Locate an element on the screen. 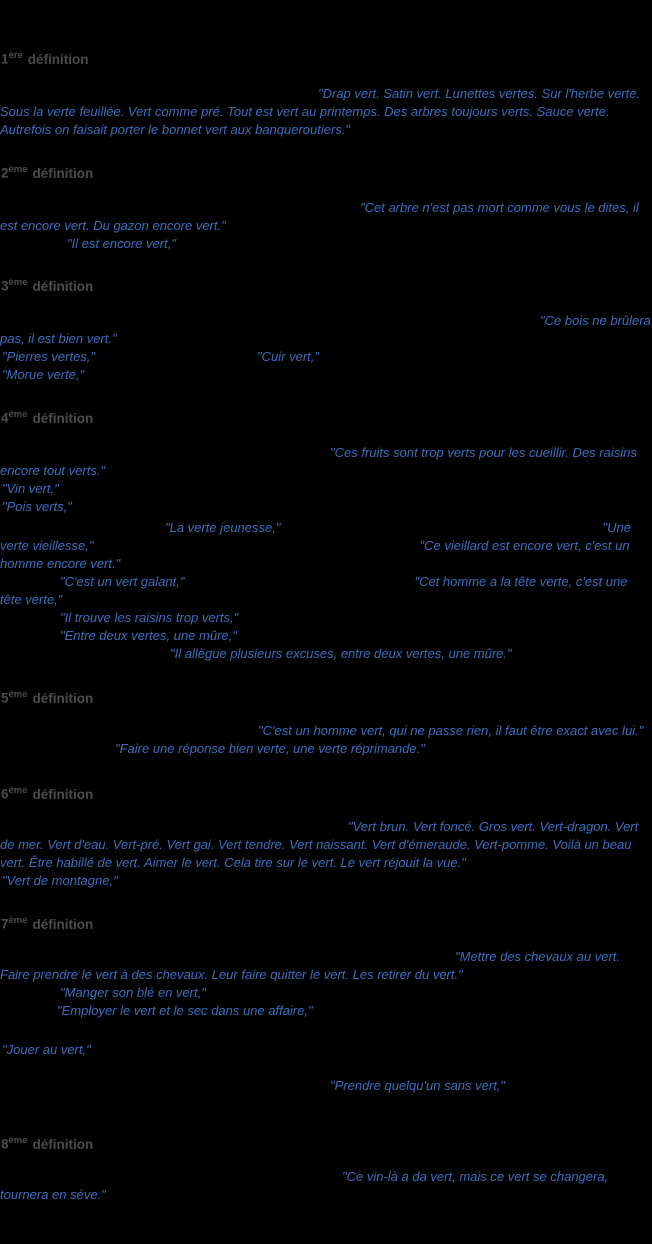  definition-heading-7: 7ème définition is located at coordinates (47, 923).